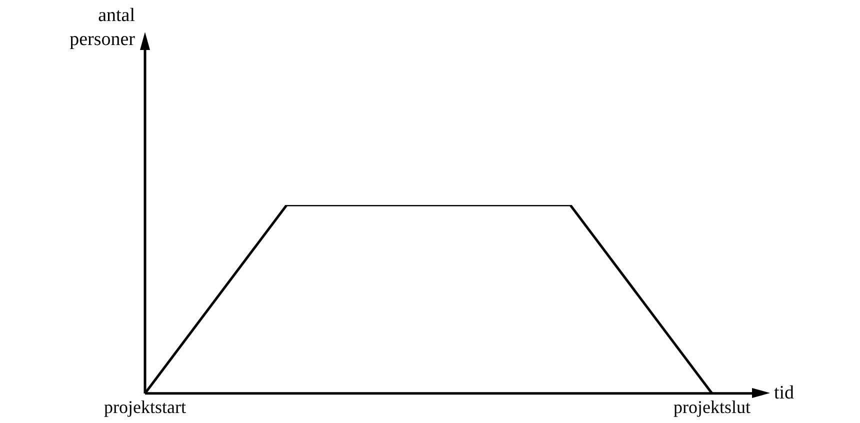 Image resolution: width=860 pixels, height=423 pixels. I want to click on x-axis-title: tid, so click(784, 393).